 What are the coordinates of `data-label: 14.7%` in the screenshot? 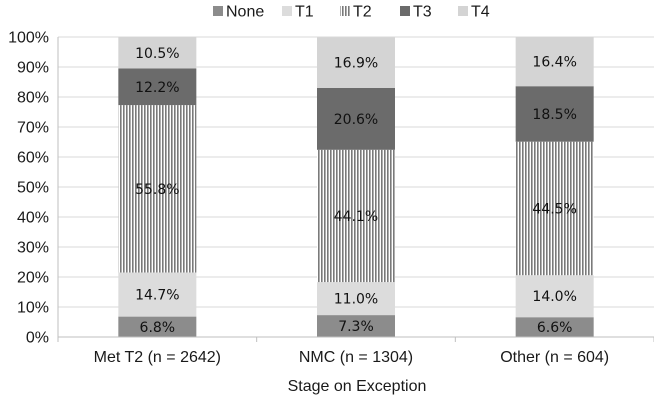 It's located at (157, 296).